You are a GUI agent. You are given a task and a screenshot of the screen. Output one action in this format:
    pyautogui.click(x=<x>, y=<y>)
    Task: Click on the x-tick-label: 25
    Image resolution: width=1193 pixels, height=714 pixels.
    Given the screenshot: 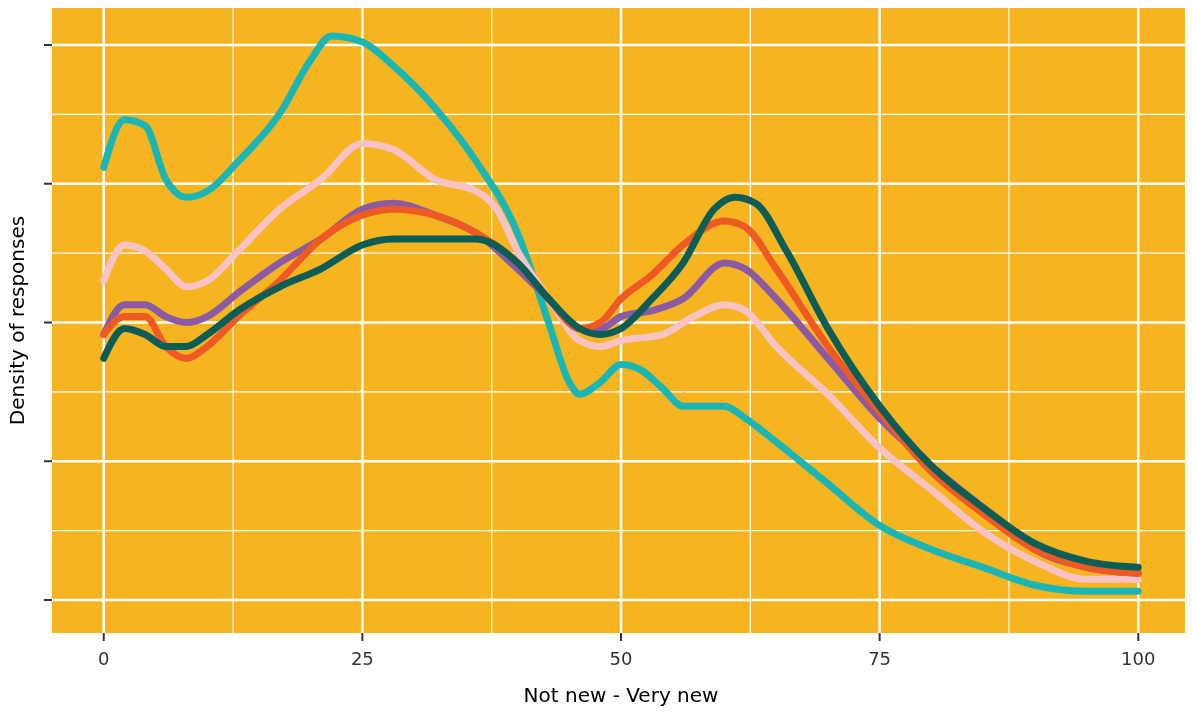 What is the action you would take?
    pyautogui.click(x=362, y=658)
    